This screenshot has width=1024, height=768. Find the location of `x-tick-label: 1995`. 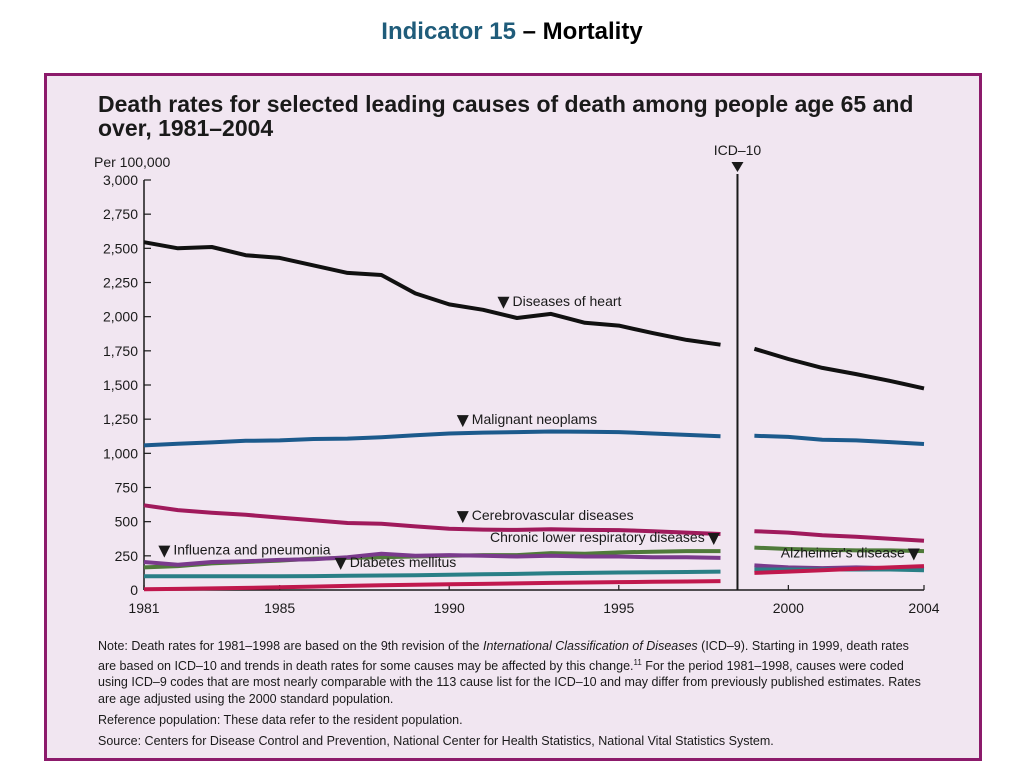

x-tick-label: 1995 is located at coordinates (618, 608).